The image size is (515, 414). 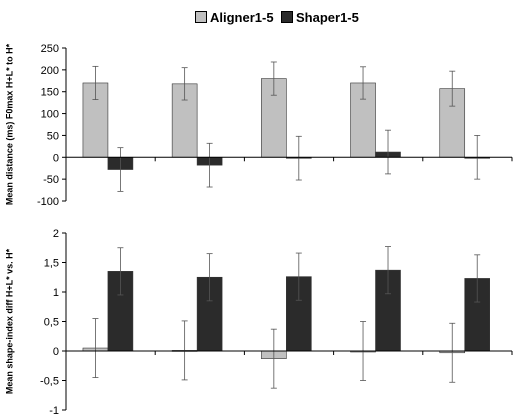 I want to click on y-tick-label-2: 1,5, so click(x=51, y=264).